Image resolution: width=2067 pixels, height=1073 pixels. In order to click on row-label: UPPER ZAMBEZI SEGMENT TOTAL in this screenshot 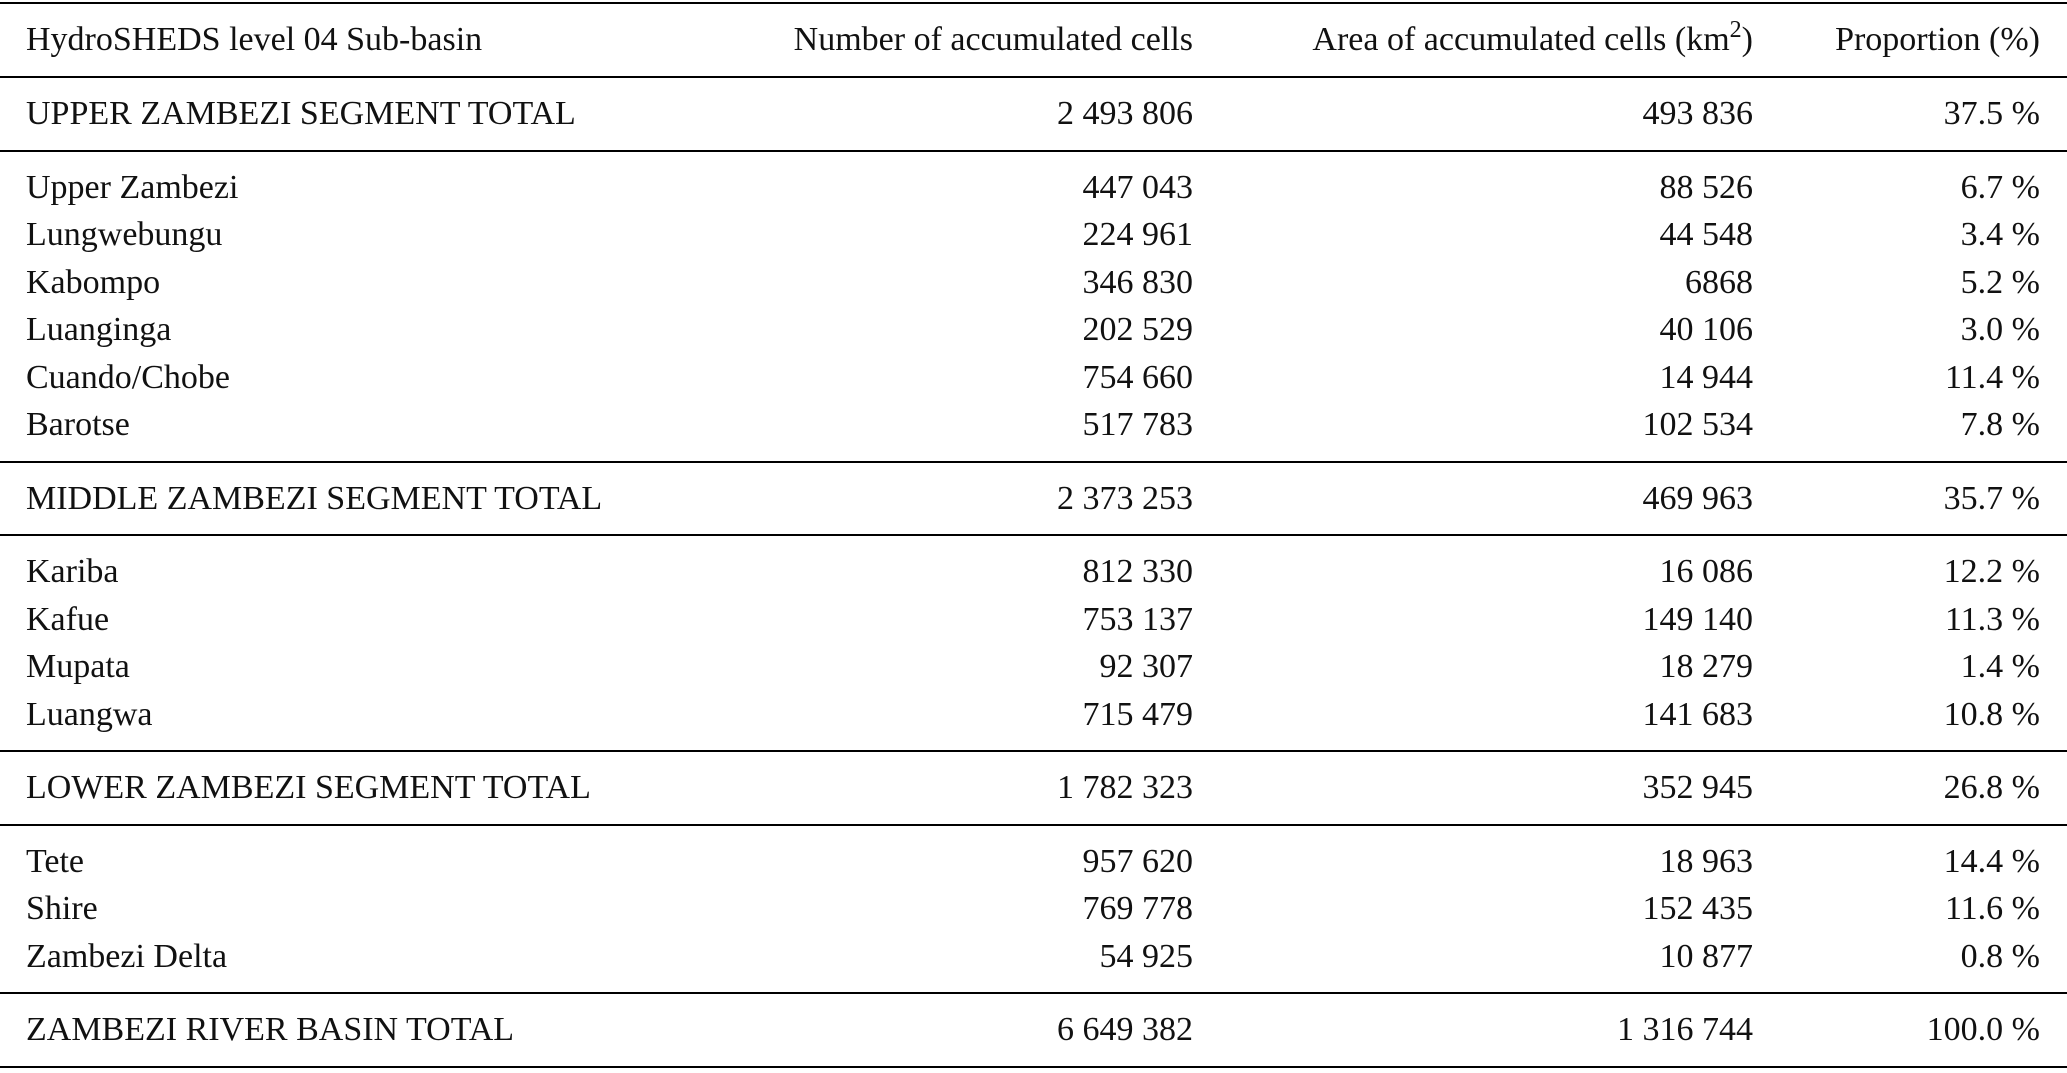, I will do `click(301, 113)`.